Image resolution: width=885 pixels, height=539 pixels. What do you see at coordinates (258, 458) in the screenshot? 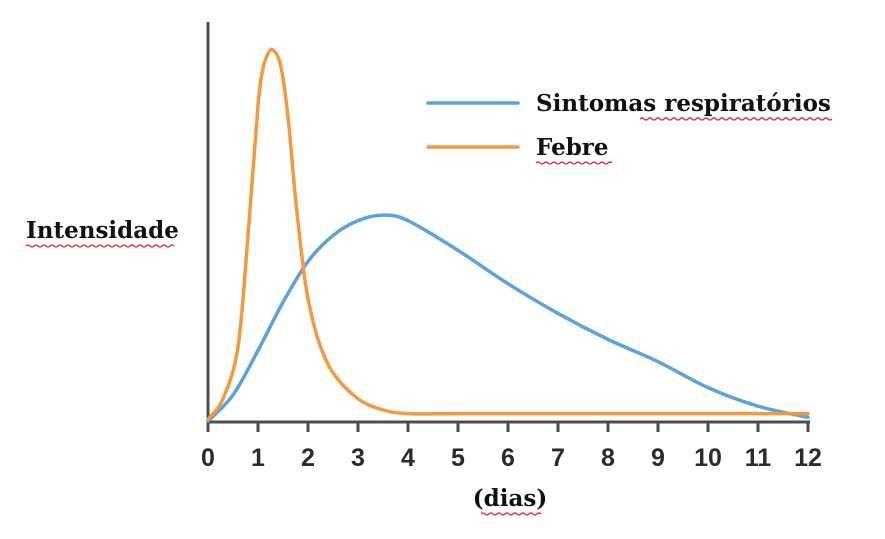
I see `x-tick-label-1: 1` at bounding box center [258, 458].